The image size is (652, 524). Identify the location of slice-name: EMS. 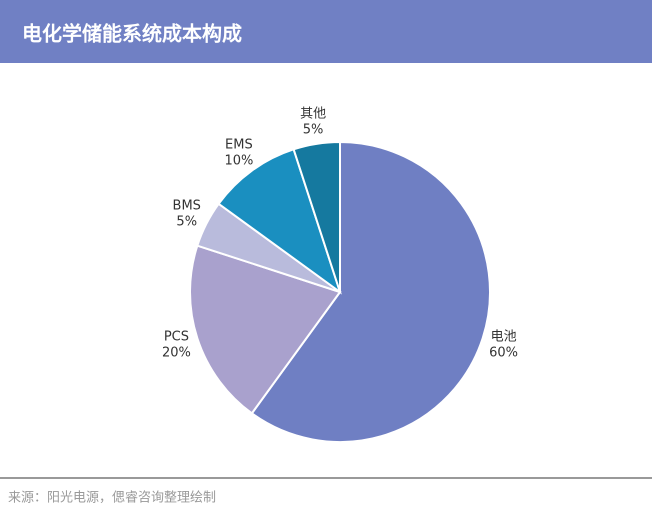
(239, 144).